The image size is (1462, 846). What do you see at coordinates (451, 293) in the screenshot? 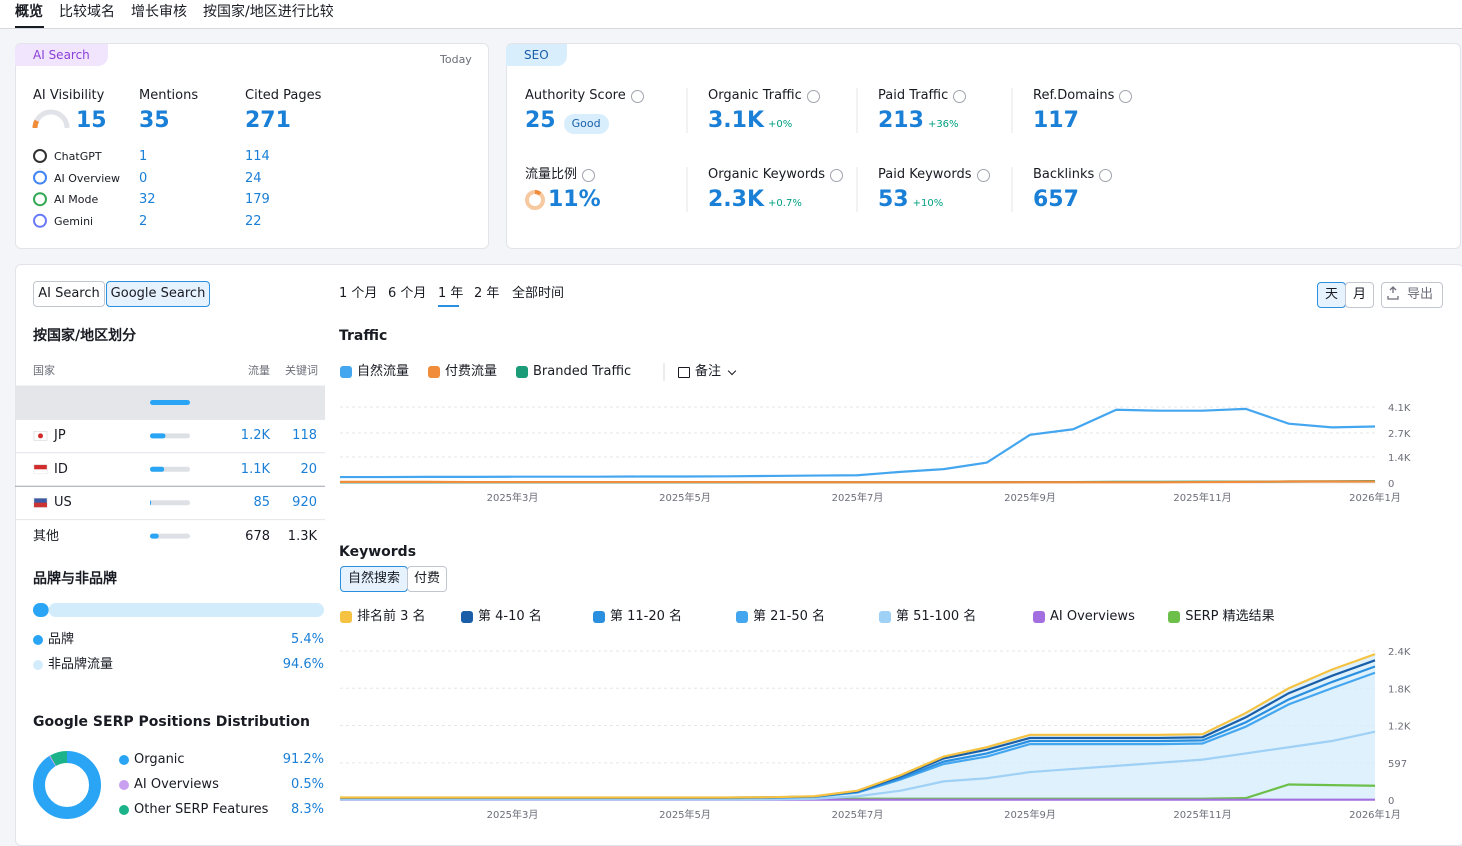
I see `range-tab: 1 年` at bounding box center [451, 293].